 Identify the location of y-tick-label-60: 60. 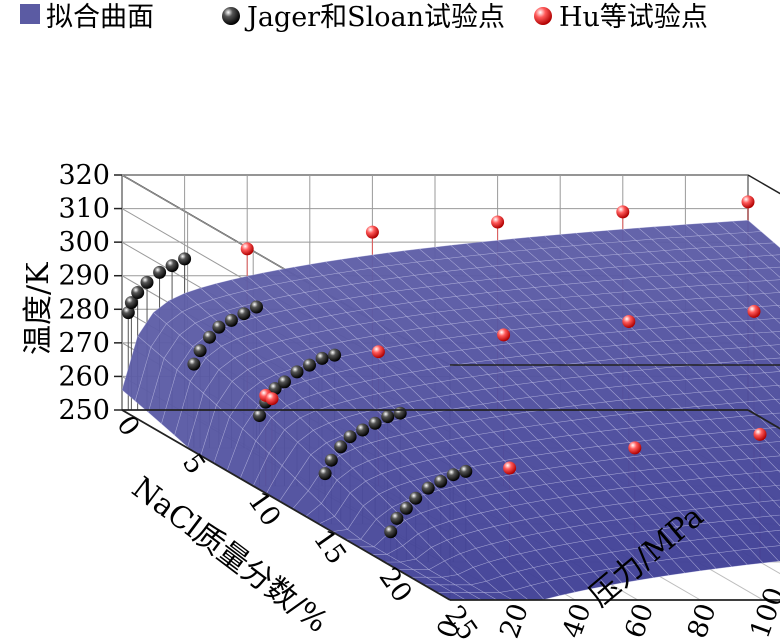
(639, 621).